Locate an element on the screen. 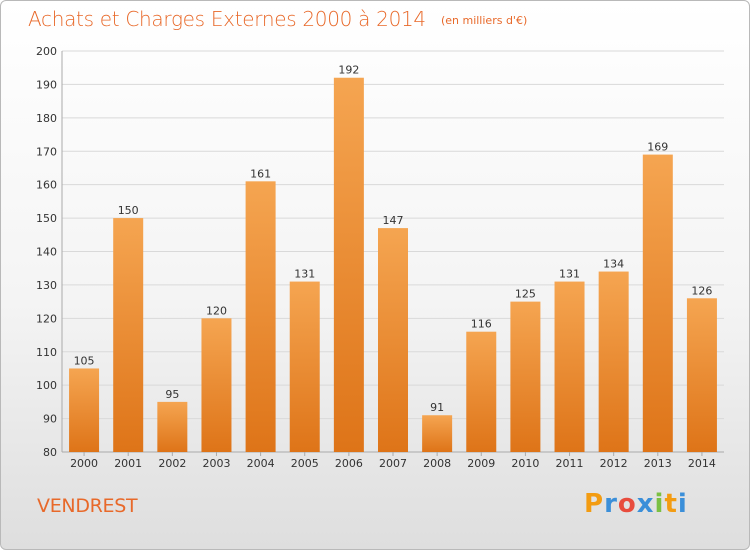 The height and width of the screenshot is (550, 750). x-tick-label: 2007 is located at coordinates (393, 463).